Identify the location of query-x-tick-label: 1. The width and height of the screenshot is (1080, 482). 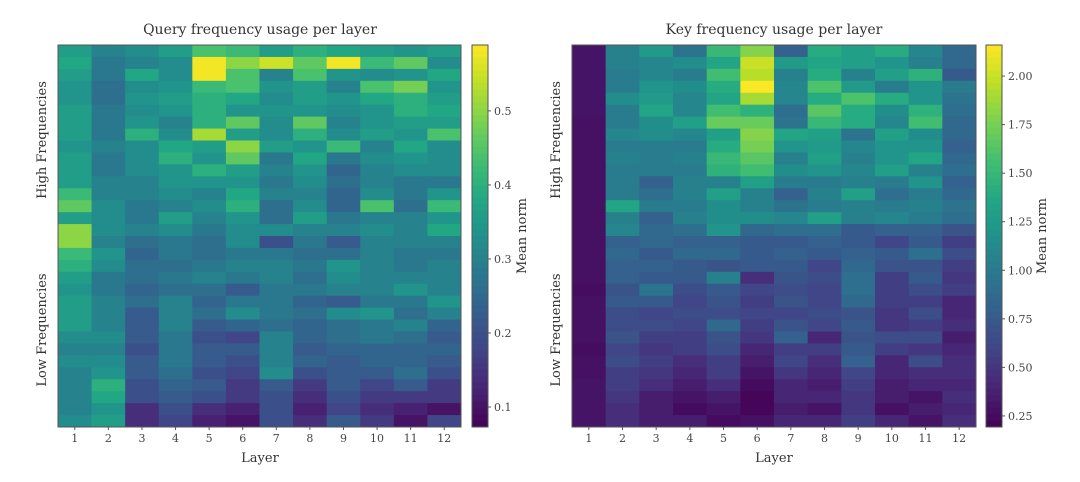
(74, 438).